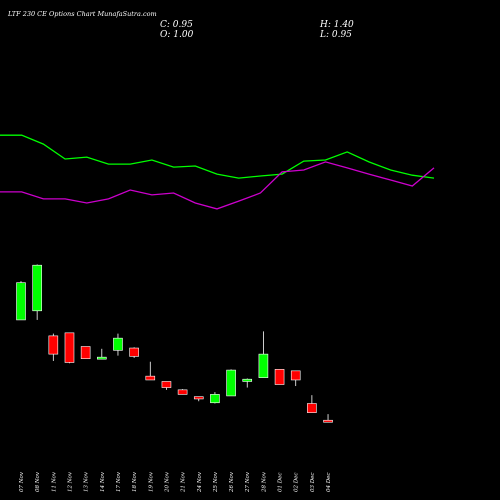 The width and height of the screenshot is (500, 500). What do you see at coordinates (54, 481) in the screenshot?
I see `x-tick-label: 11 Nov` at bounding box center [54, 481].